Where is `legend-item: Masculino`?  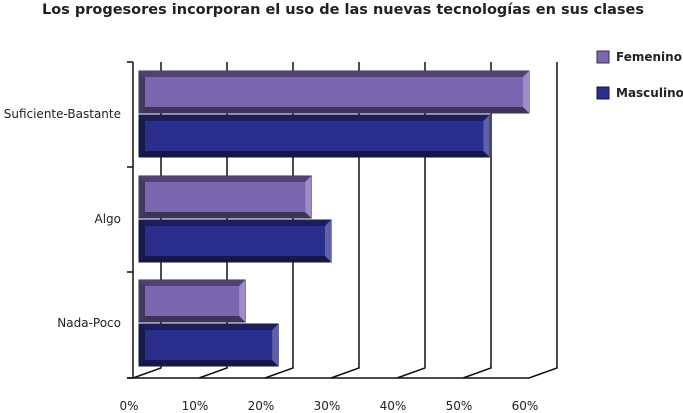 legend-item: Masculino is located at coordinates (639, 93).